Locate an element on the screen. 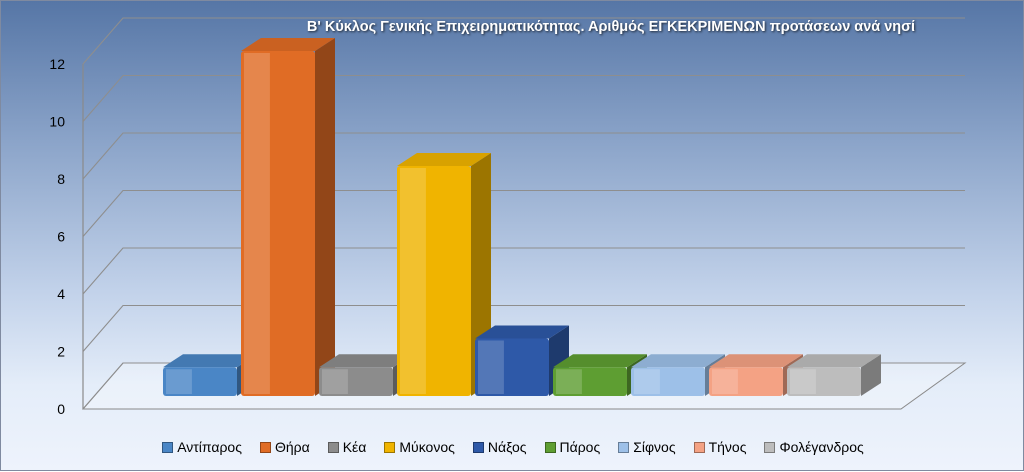 This screenshot has height=472, width=1024. legend-item: Φολέγανδρος is located at coordinates (814, 447).